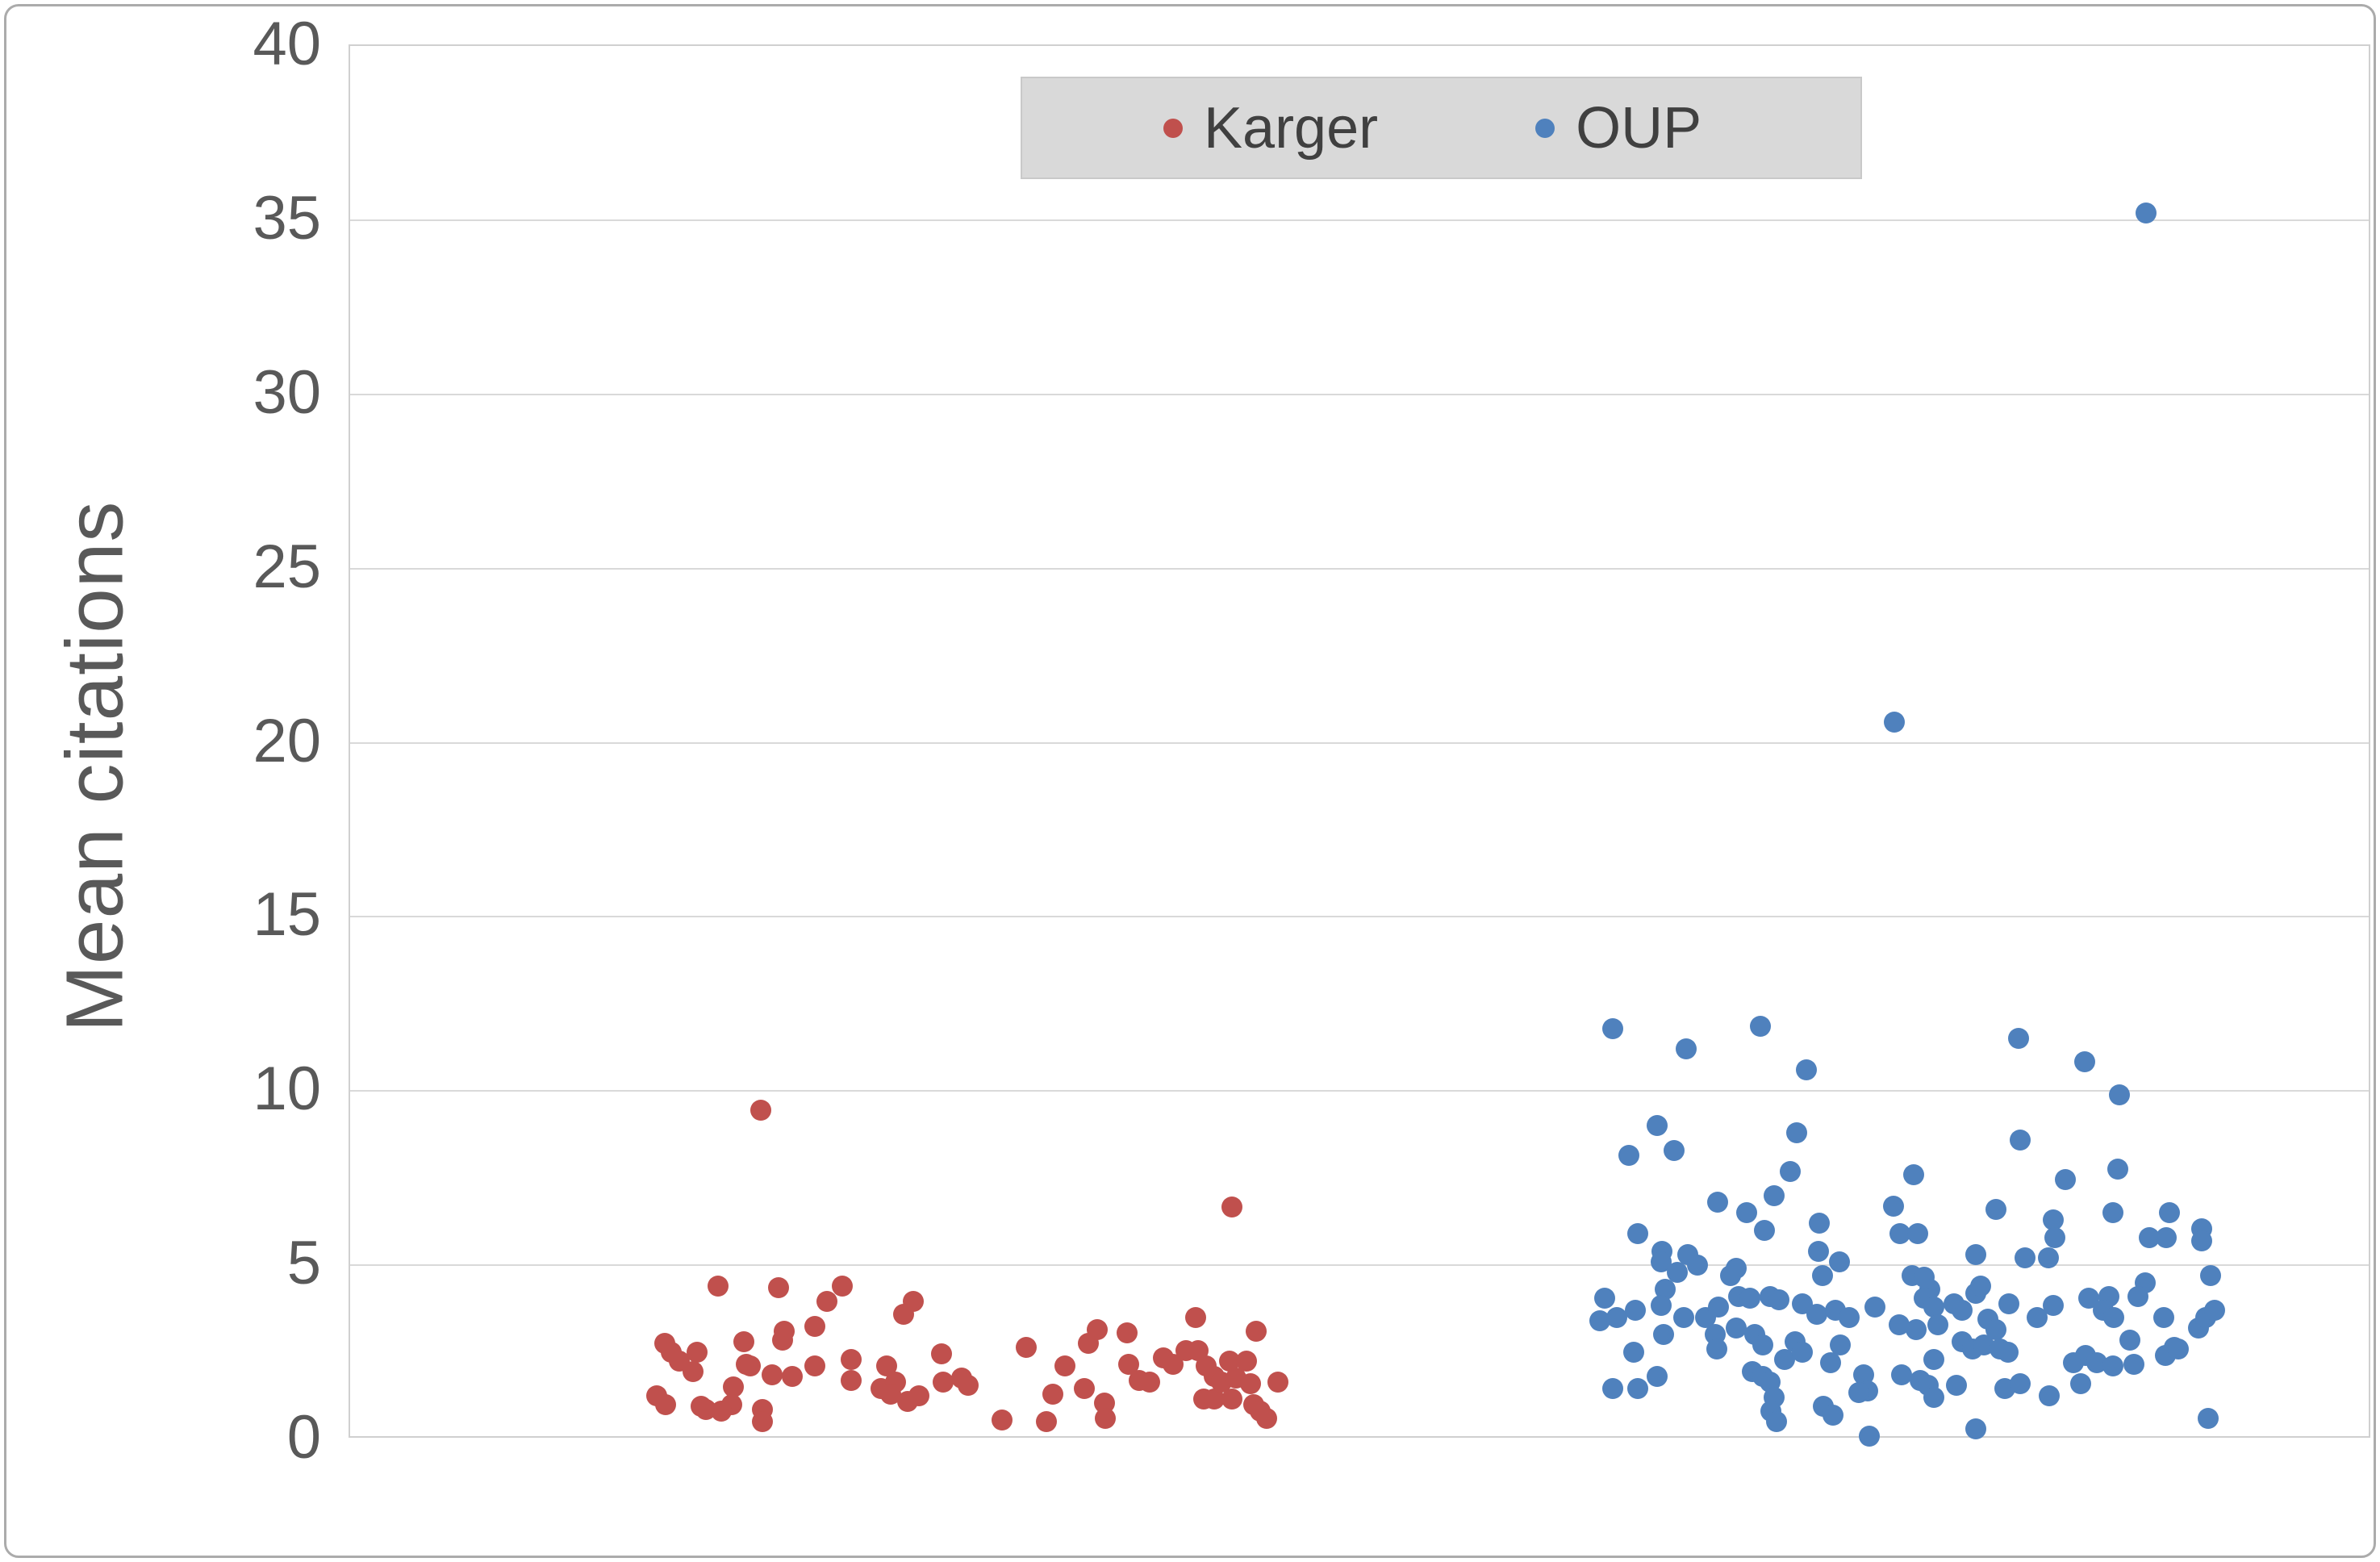 The width and height of the screenshot is (2380, 1562). Describe the element at coordinates (1545, 128) in the screenshot. I see `oup-series-marker-icon` at that location.